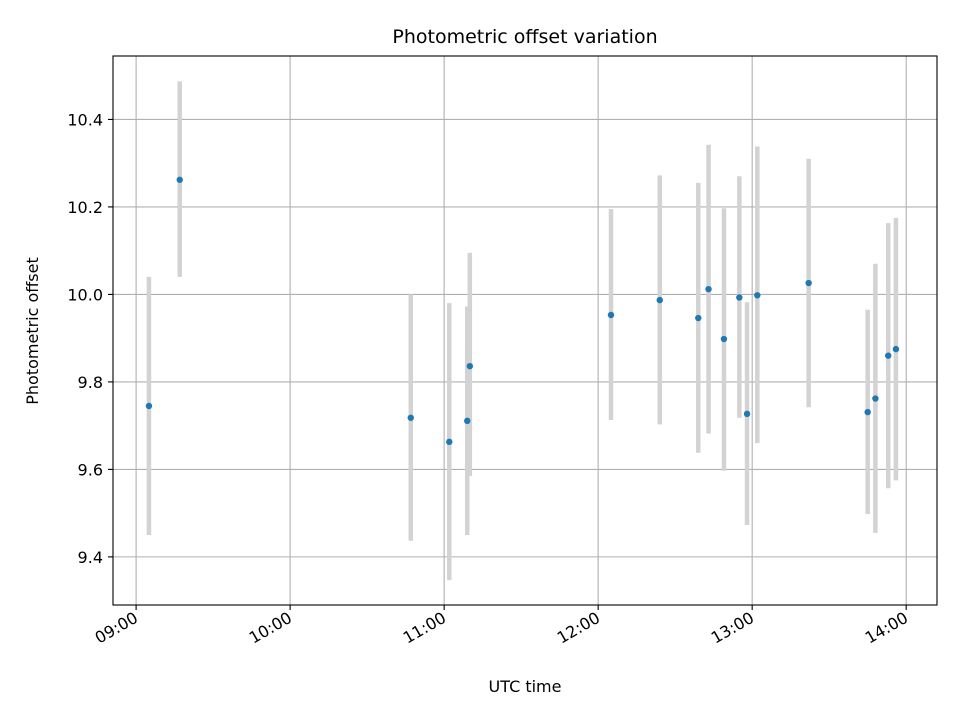  What do you see at coordinates (32, 331) in the screenshot?
I see `y-axis-label: Photometric offset` at bounding box center [32, 331].